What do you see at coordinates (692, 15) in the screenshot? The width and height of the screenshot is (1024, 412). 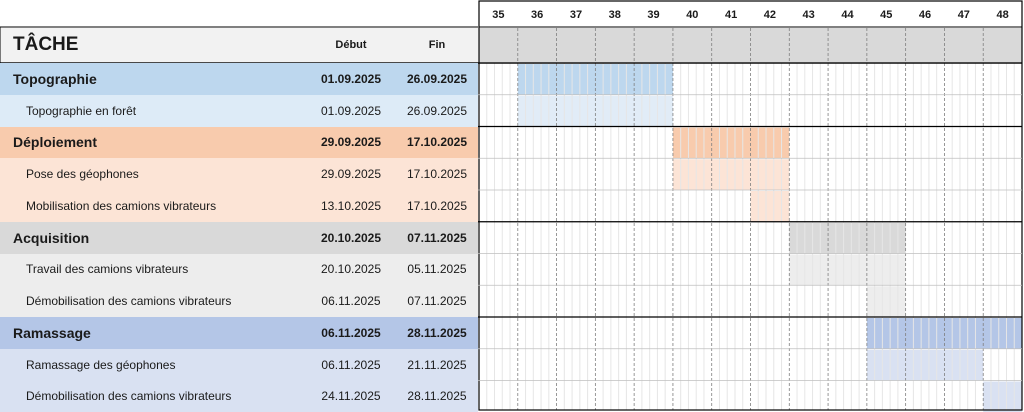 I see `week-label: 40` at bounding box center [692, 15].